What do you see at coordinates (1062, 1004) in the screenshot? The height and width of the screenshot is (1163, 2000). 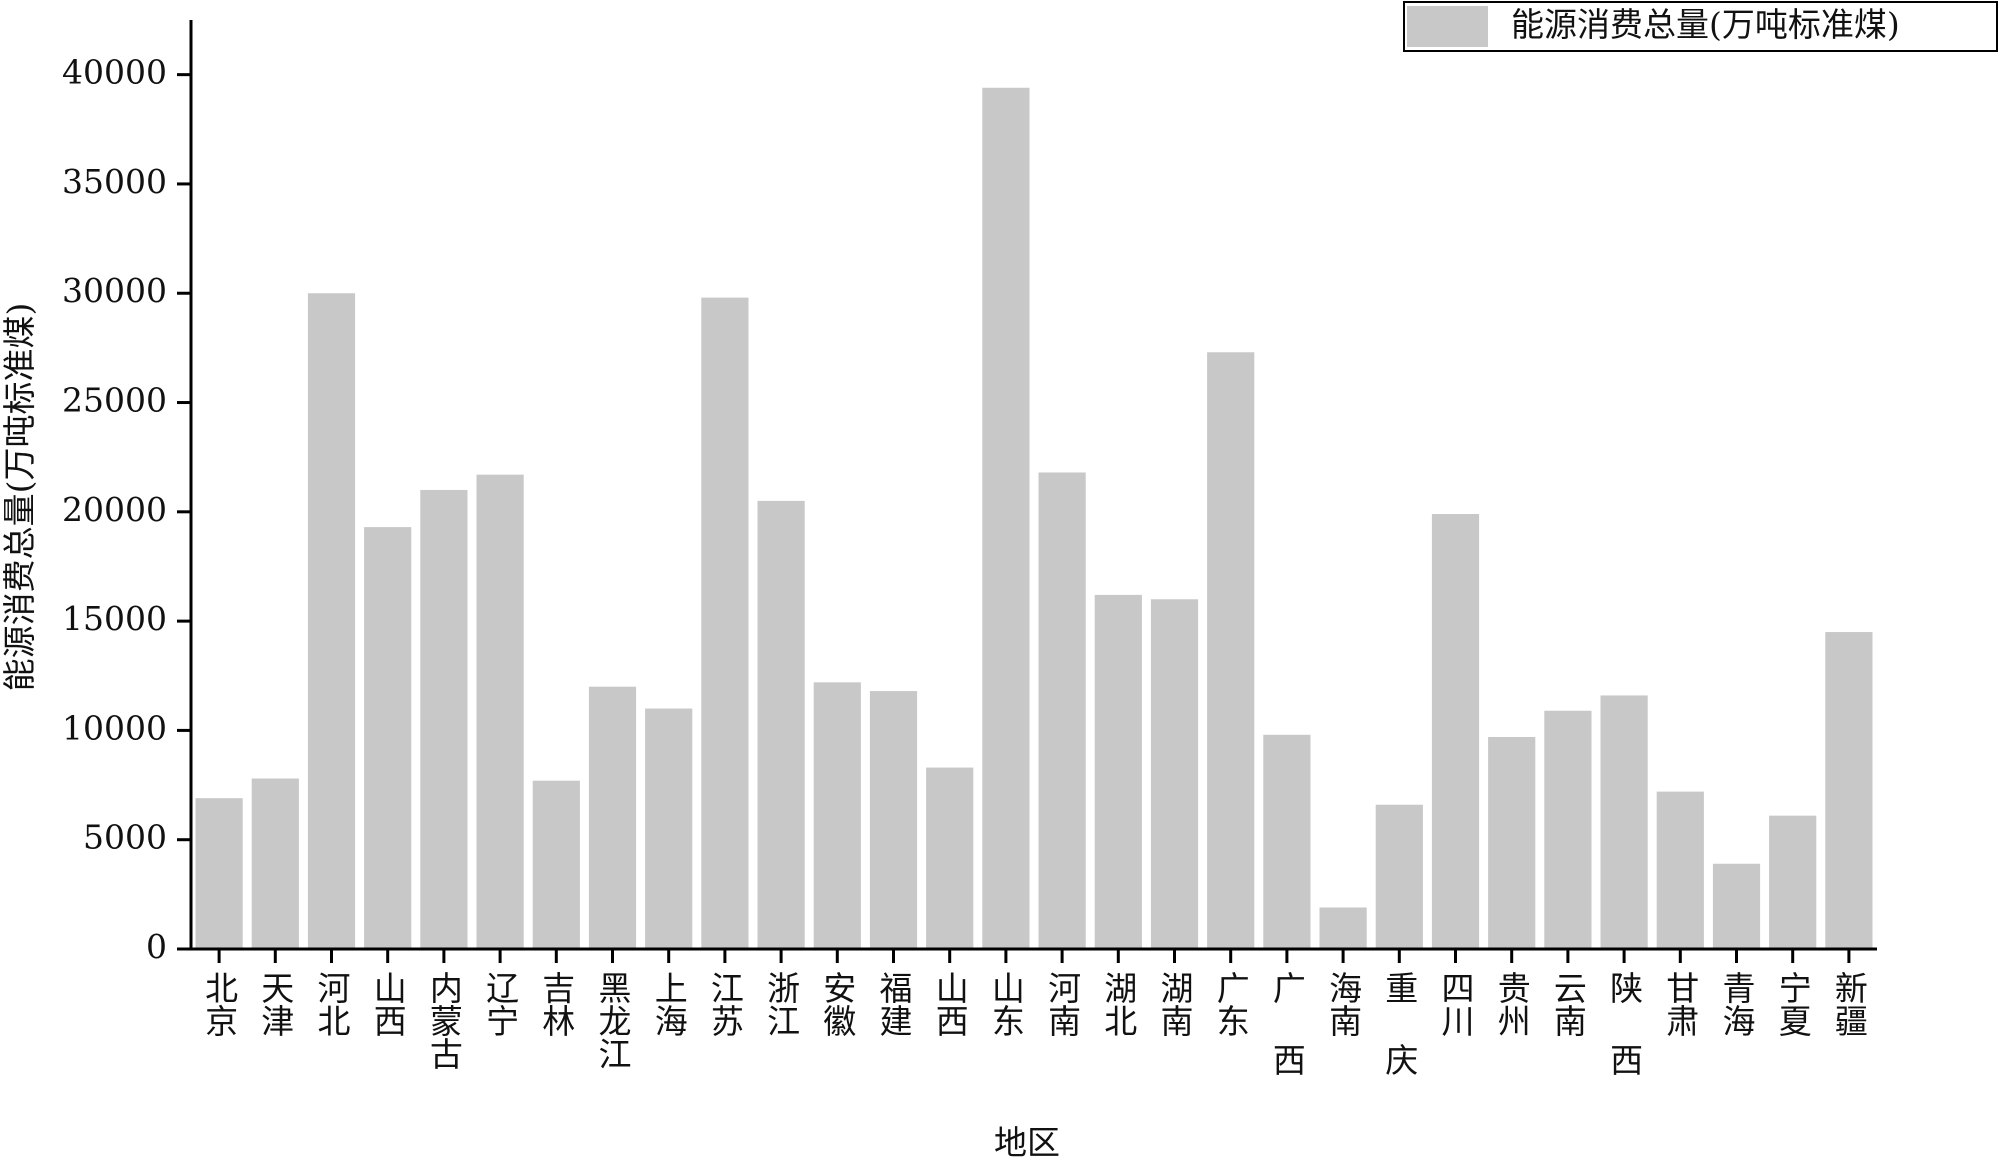 I see `x-tick-label: 河南` at bounding box center [1062, 1004].